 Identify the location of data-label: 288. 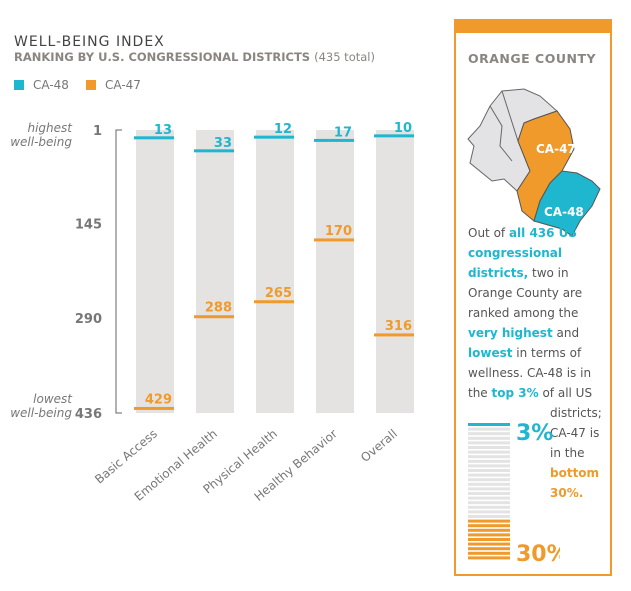
(218, 308).